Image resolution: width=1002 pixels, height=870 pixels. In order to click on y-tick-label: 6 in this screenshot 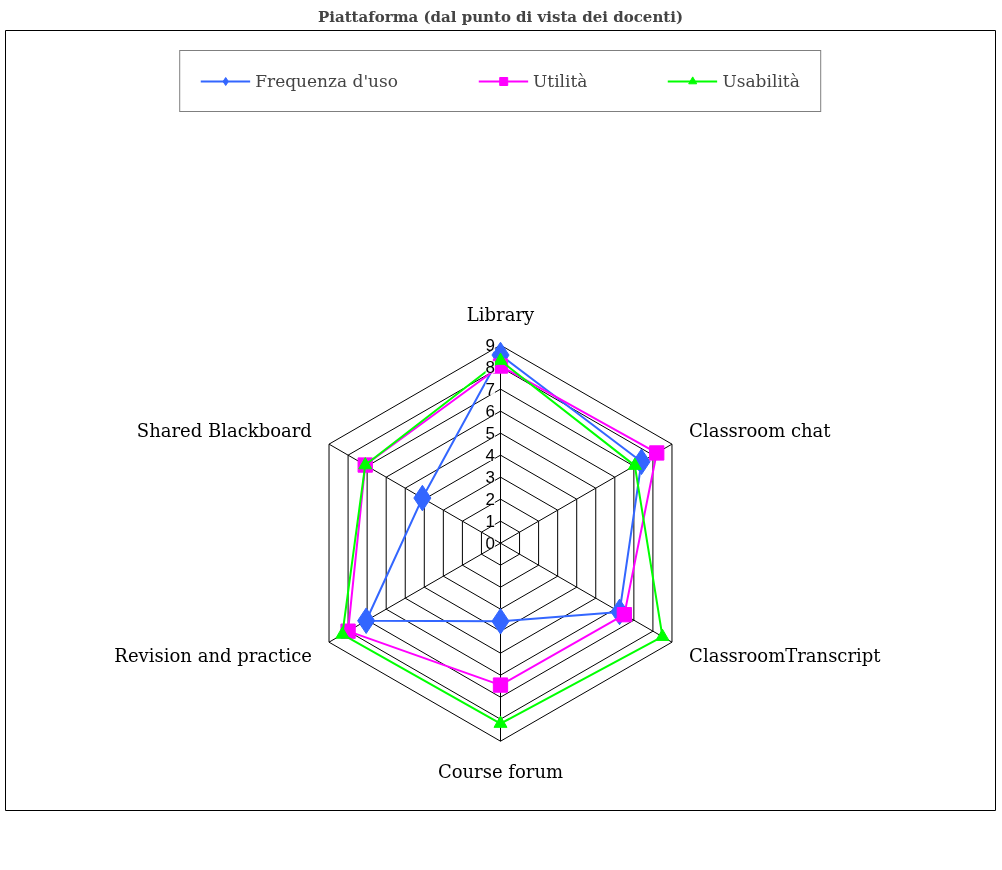, I will do `click(490, 412)`.